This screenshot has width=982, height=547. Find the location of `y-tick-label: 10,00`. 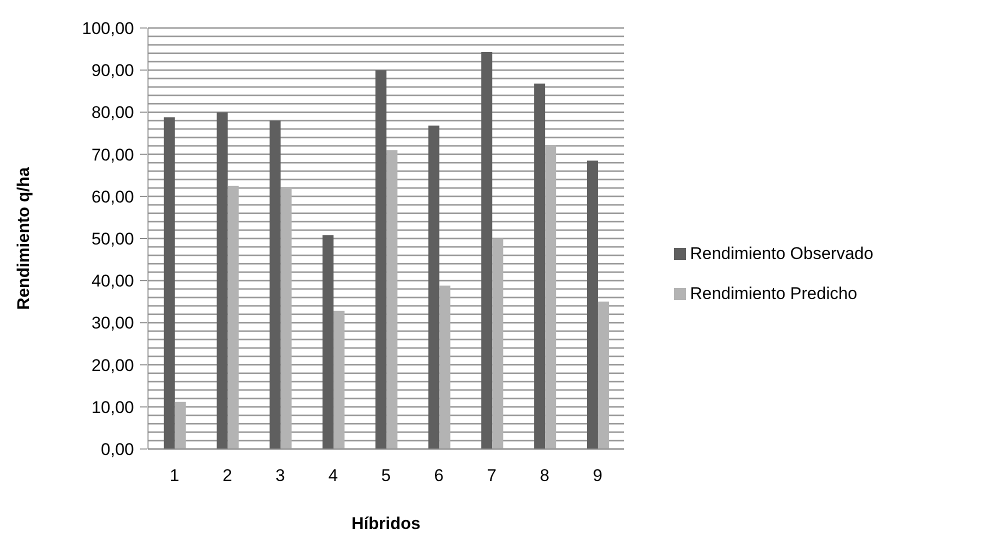

y-tick-label: 10,00 is located at coordinates (112, 407).